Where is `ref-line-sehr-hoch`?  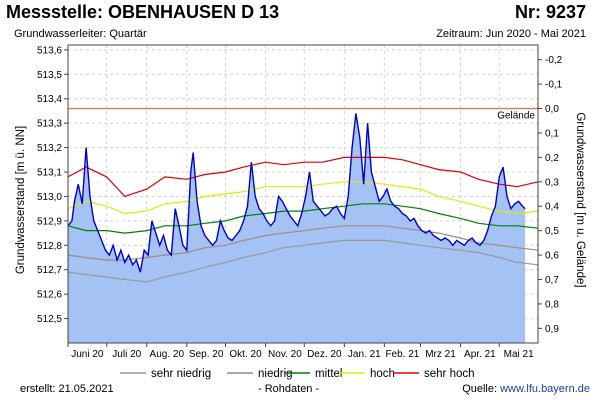
ref-line-sehr-hoch is located at coordinates (303, 177).